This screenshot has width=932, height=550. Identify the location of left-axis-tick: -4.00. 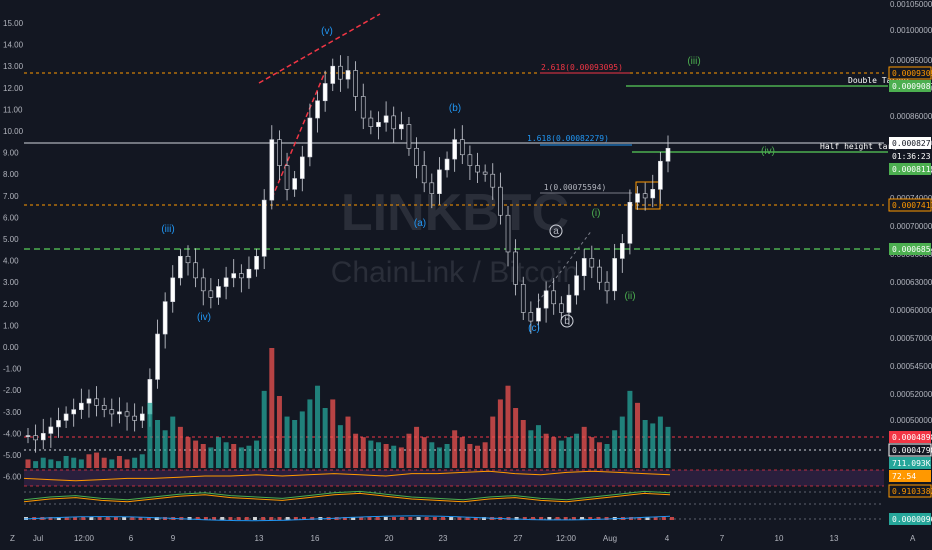
(12, 433).